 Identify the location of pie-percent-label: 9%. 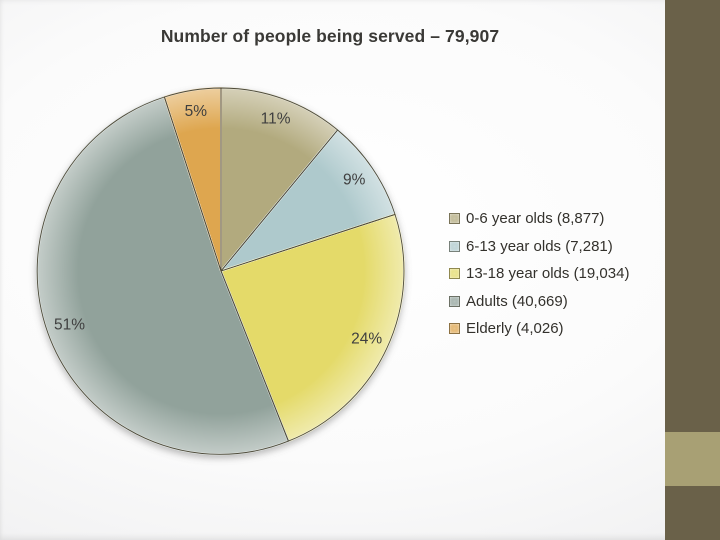
(354, 180).